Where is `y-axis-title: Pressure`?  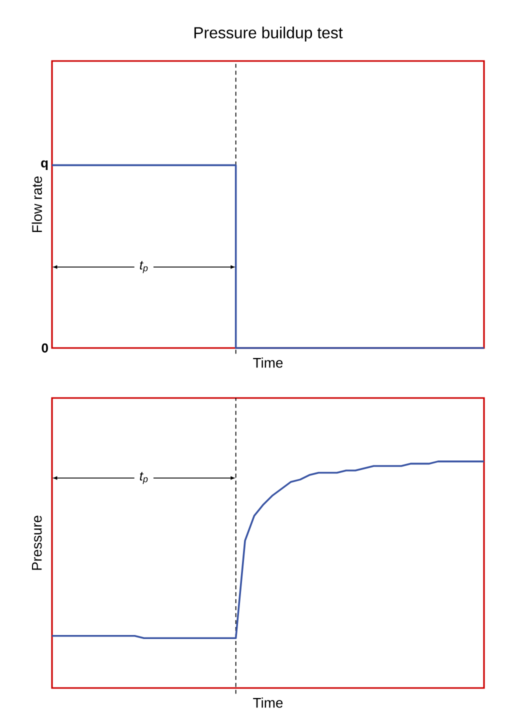
y-axis-title: Pressure is located at coordinates (37, 543).